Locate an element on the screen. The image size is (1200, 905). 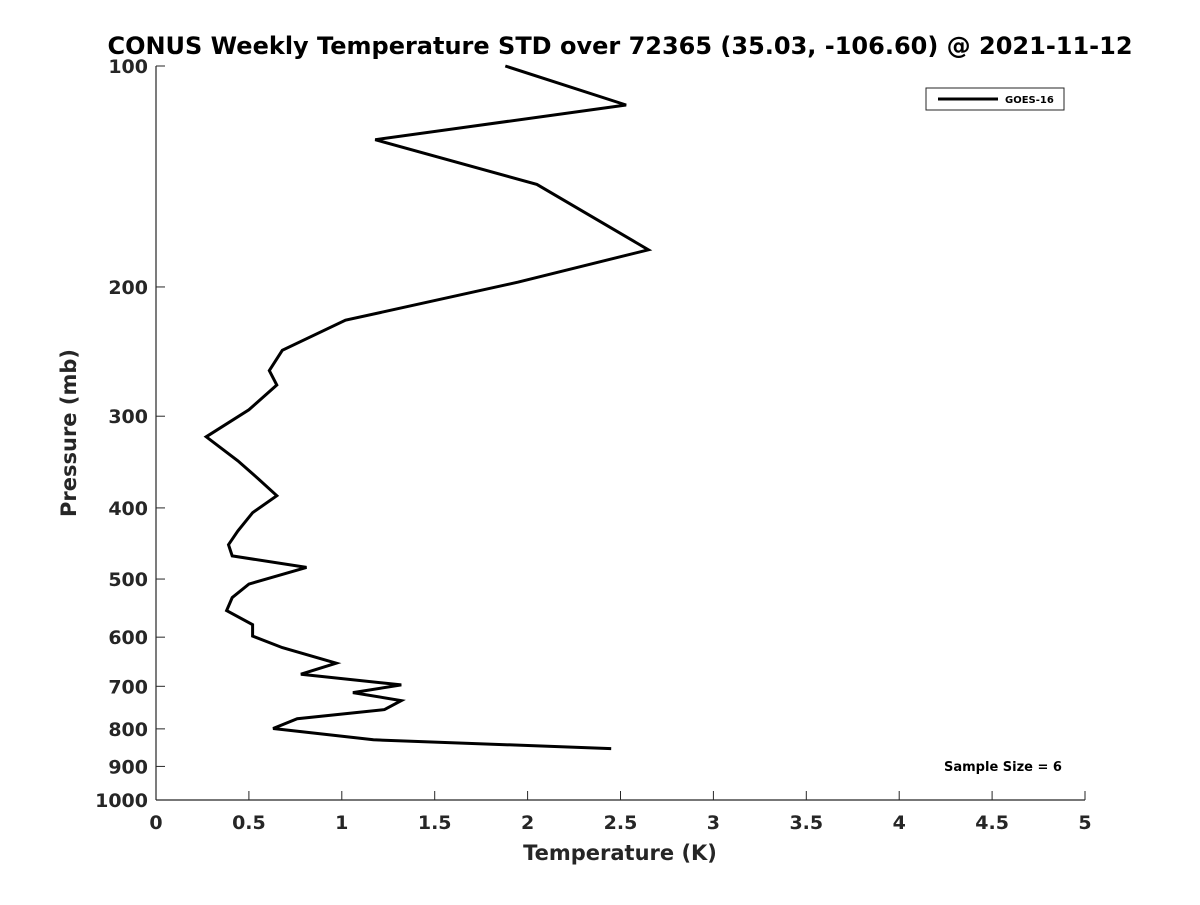
x-tick-label: 2.5 is located at coordinates (621, 823).